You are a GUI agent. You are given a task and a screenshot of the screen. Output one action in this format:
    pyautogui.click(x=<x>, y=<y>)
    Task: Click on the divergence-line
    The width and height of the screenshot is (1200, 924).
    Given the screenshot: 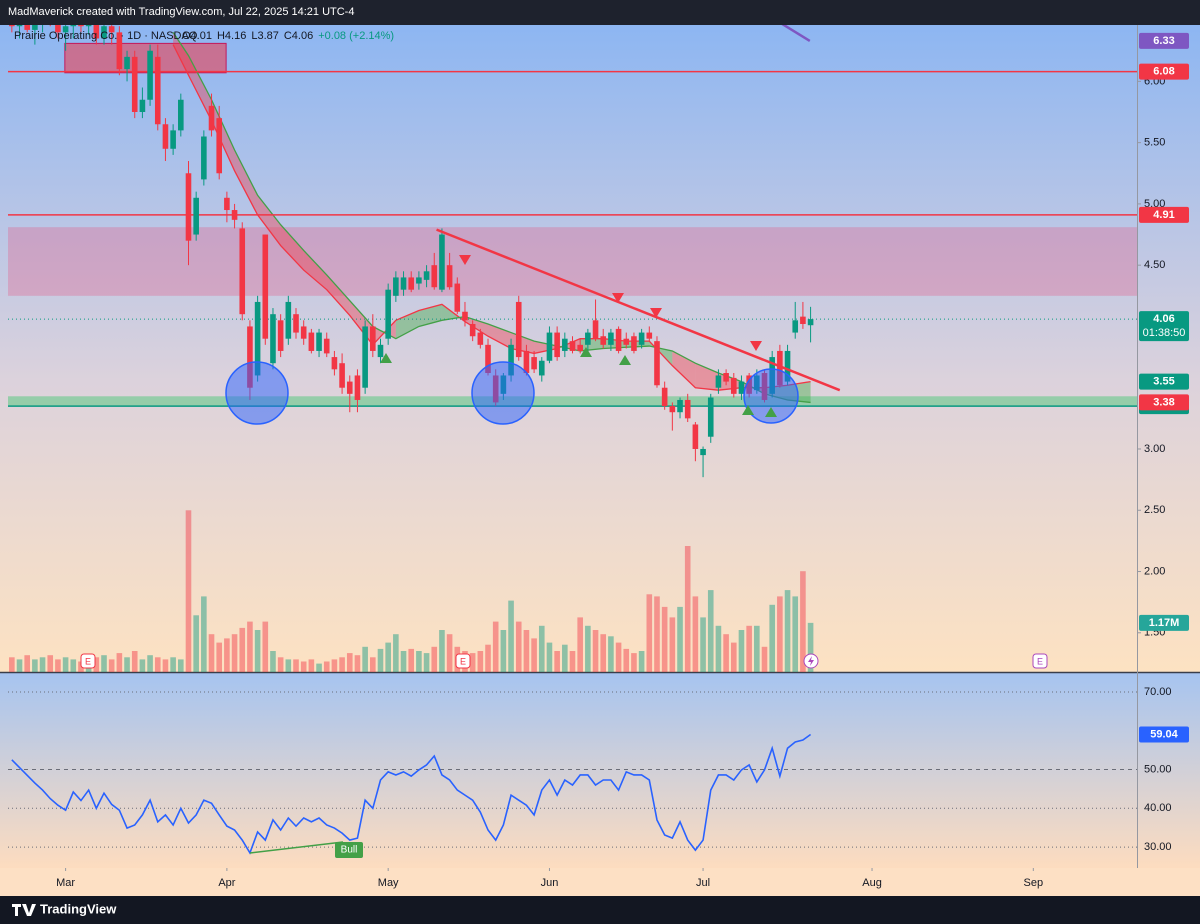 What is the action you would take?
    pyautogui.click(x=296, y=847)
    